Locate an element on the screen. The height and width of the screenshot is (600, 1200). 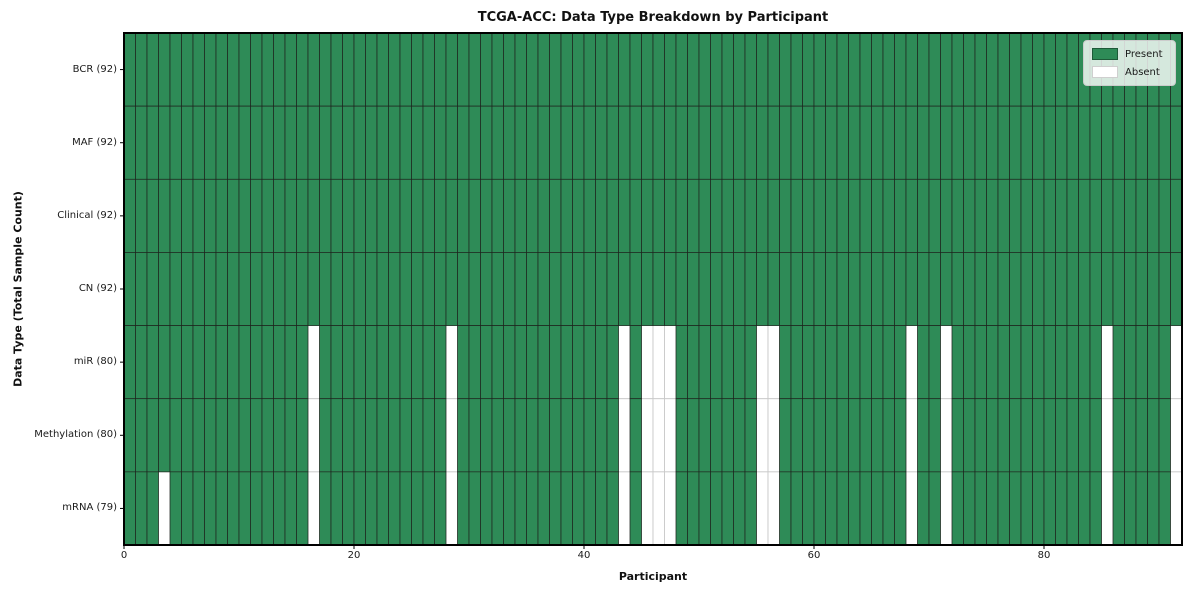
x-tick-label: 40 is located at coordinates (584, 555).